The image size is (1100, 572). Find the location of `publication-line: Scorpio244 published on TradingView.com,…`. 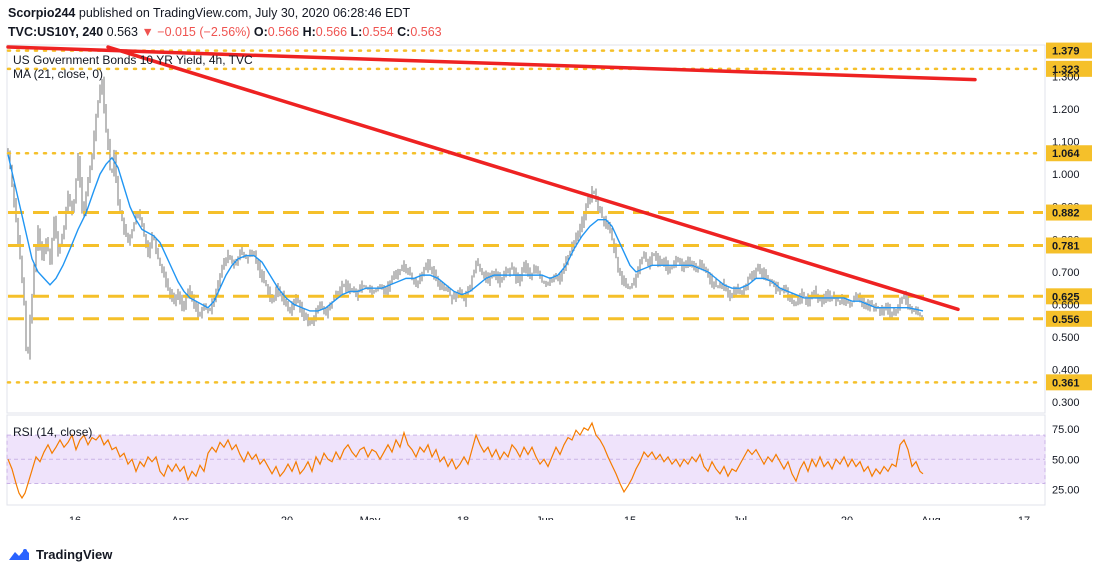

publication-line: Scorpio244 published on TradingView.com,… is located at coordinates (225, 13).